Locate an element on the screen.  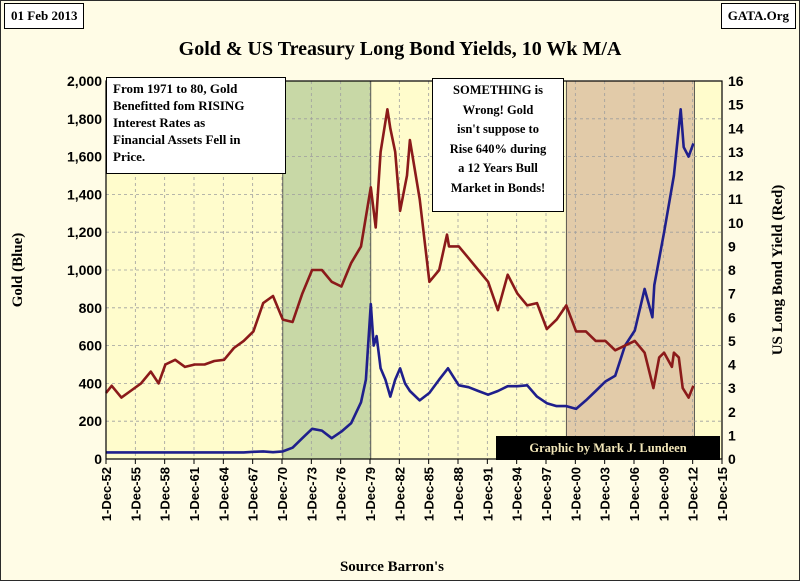
source-tag: GATA.Org is located at coordinates (758, 16).